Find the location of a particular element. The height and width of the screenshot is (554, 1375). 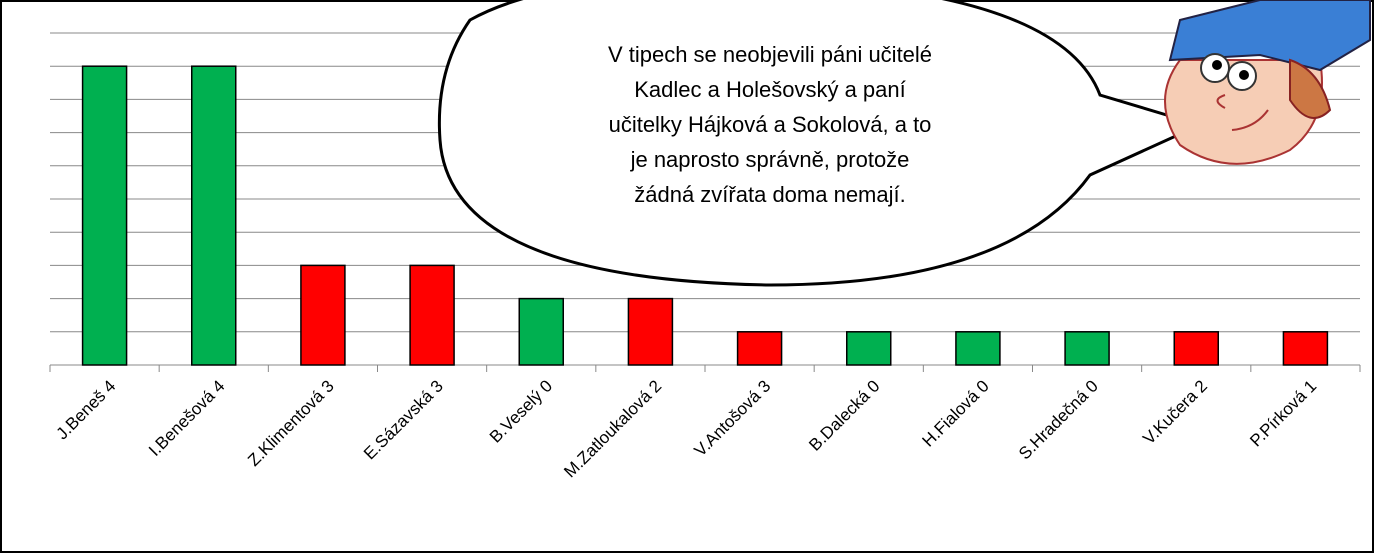

mouth is located at coordinates (1250, 120).